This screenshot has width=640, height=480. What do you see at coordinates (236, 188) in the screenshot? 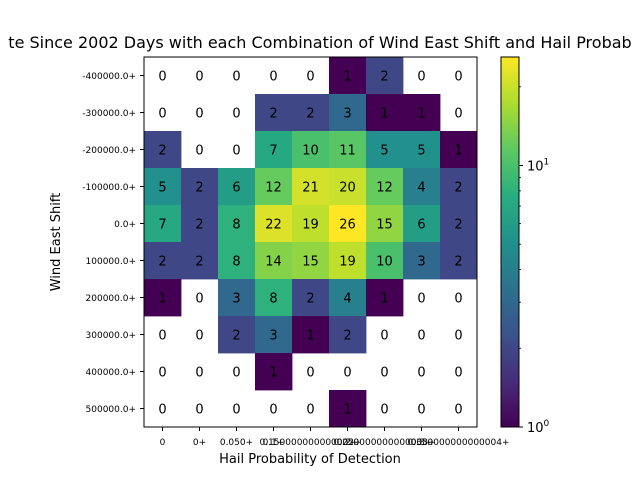
I see `cell-value-label: 6` at bounding box center [236, 188].